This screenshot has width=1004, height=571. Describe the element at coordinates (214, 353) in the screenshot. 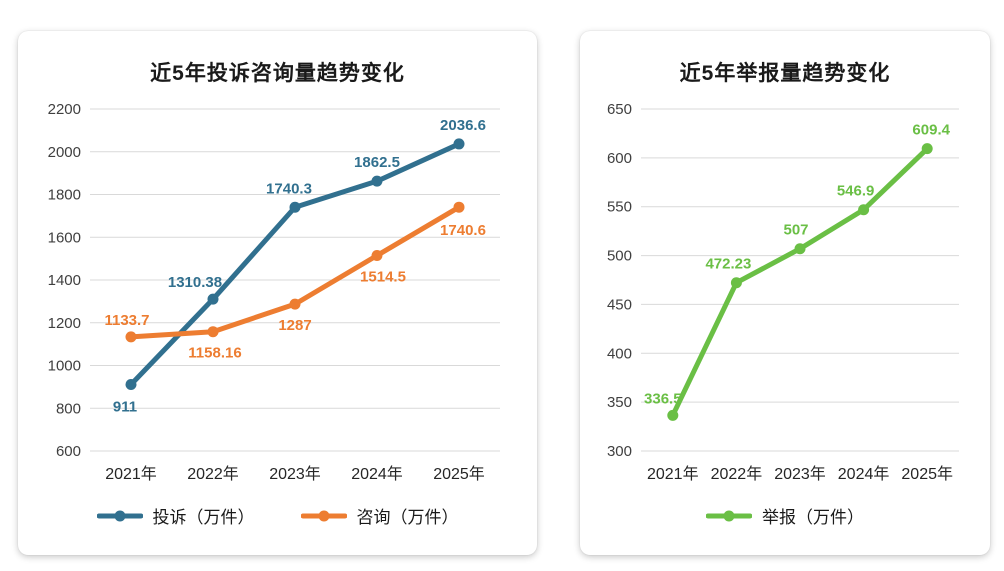

I see `data-label: 1158.16` at that location.